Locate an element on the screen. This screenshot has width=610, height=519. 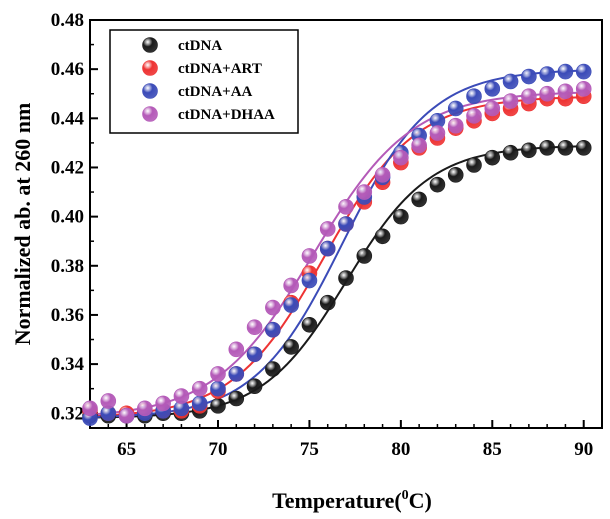
legend-label: ctDNA+ART is located at coordinates (220, 69).